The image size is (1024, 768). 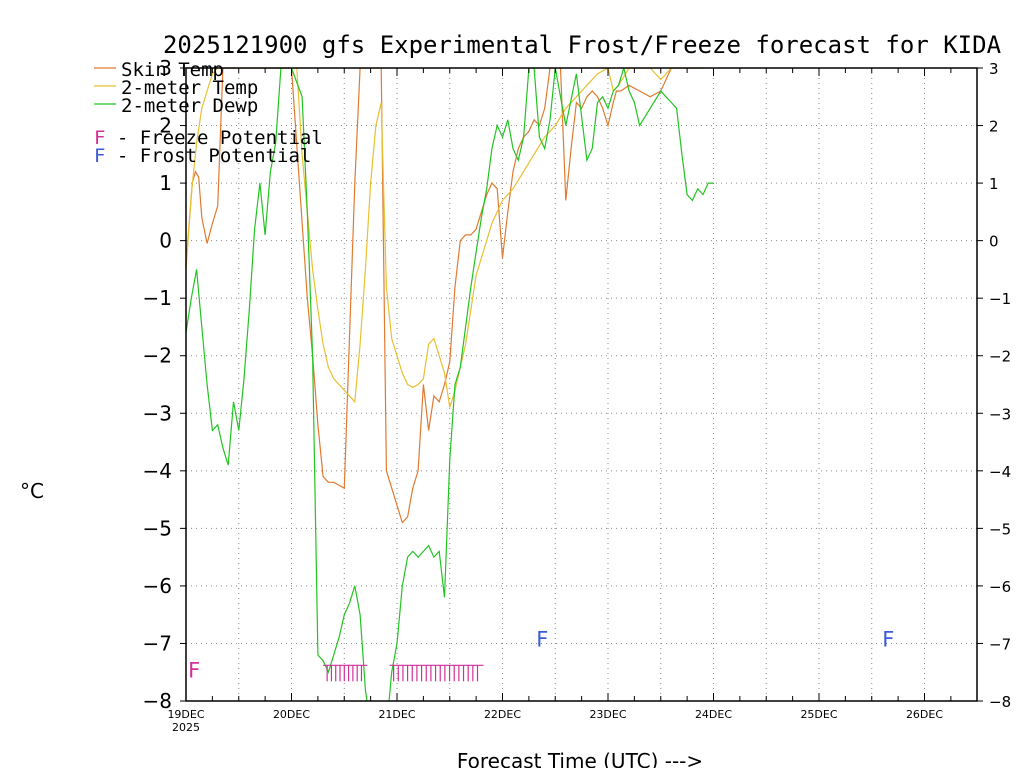 I want to click on legend-2m-temp: 2-meter Temp, so click(x=189, y=88).